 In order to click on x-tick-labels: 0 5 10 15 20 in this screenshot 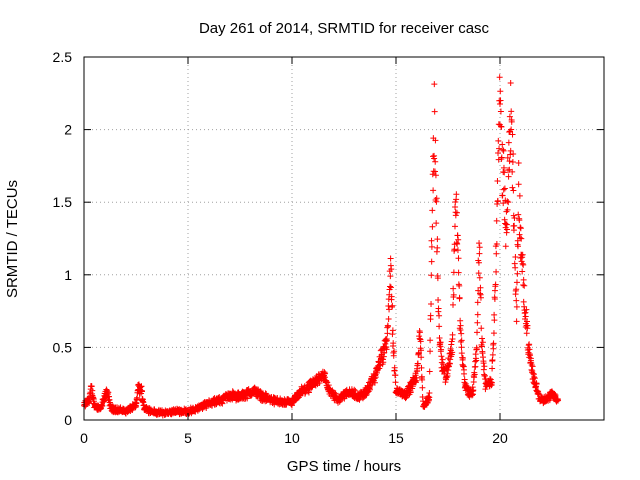, I will do `click(294, 438)`.